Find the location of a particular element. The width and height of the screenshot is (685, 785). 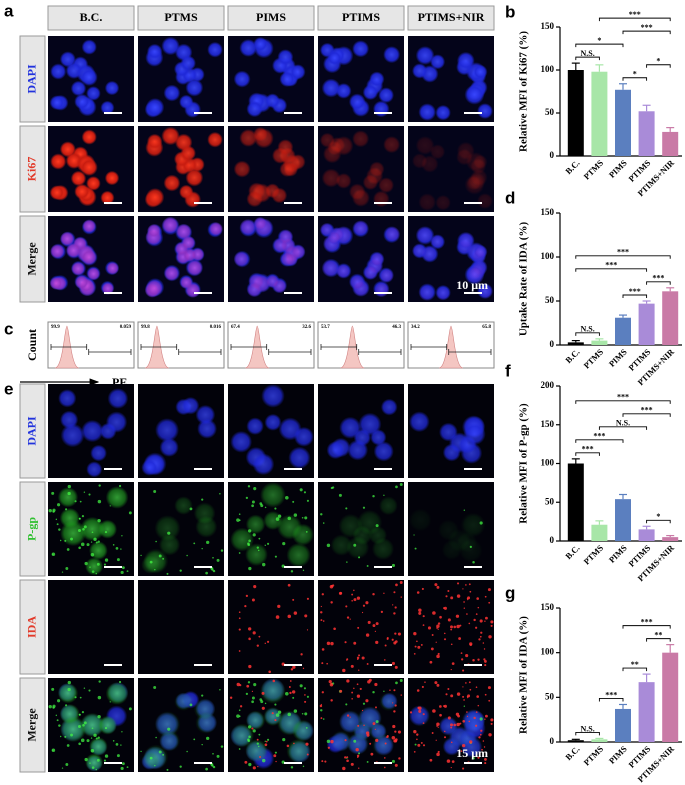

column-header-box is located at coordinates (361, 18).